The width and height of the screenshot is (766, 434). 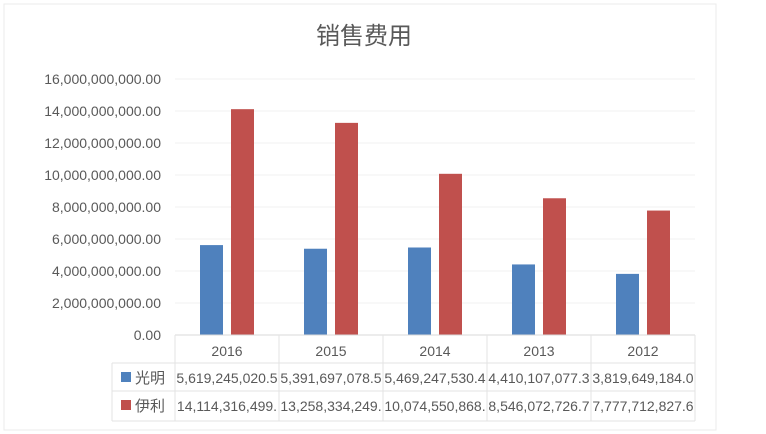 What do you see at coordinates (523, 299) in the screenshot?
I see `bar-光明-2013` at bounding box center [523, 299].